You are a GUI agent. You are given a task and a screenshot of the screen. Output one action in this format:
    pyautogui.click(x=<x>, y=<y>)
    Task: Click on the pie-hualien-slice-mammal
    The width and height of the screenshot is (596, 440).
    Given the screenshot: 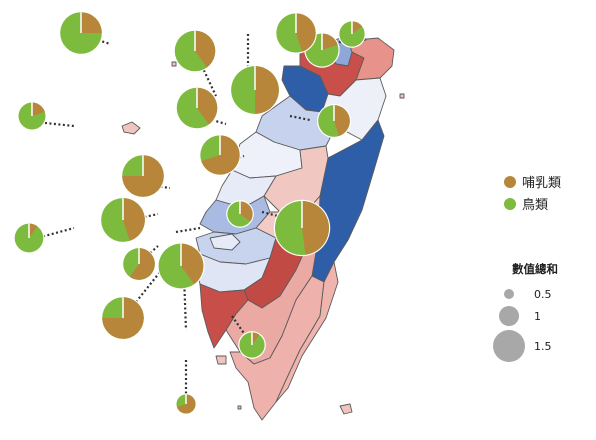 What is the action you would take?
    pyautogui.click(x=315, y=228)
    